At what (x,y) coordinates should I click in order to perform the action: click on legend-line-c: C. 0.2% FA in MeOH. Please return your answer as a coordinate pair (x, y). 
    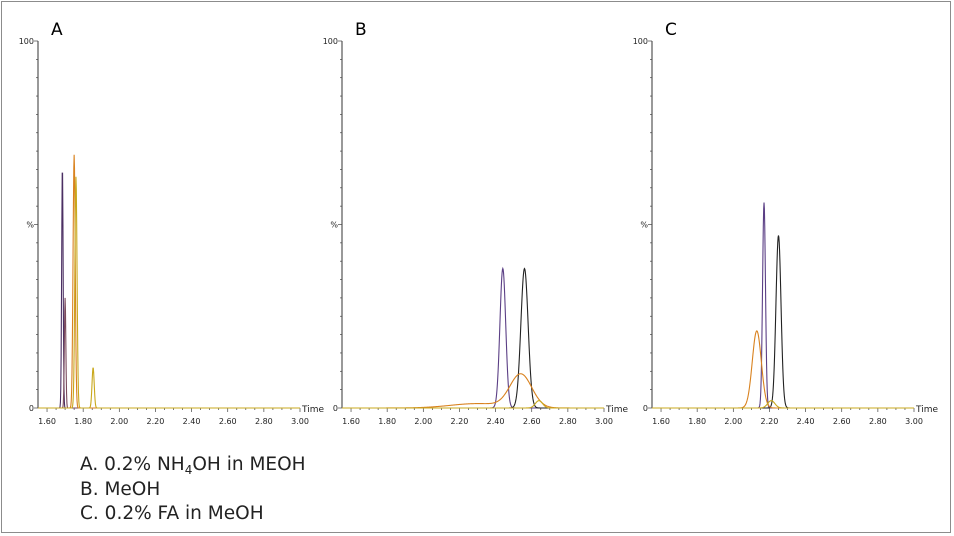
    Looking at the image, I should click on (172, 513).